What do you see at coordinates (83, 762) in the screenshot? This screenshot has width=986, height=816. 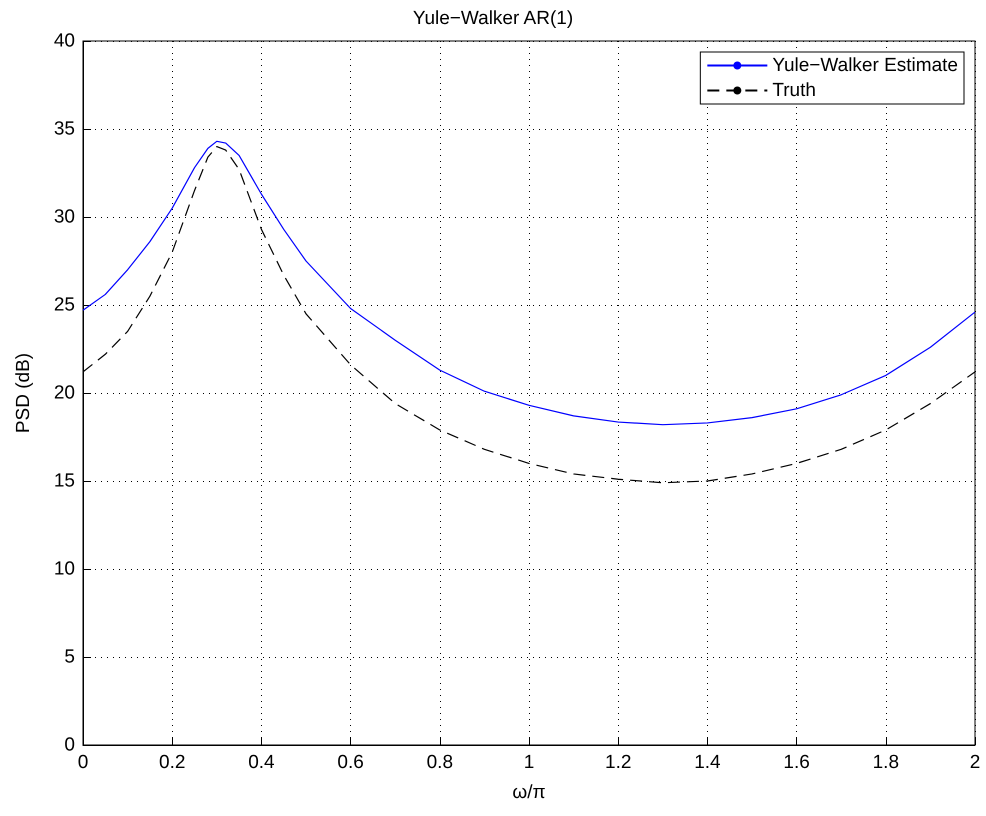 I see `x-tick-label: 0` at bounding box center [83, 762].